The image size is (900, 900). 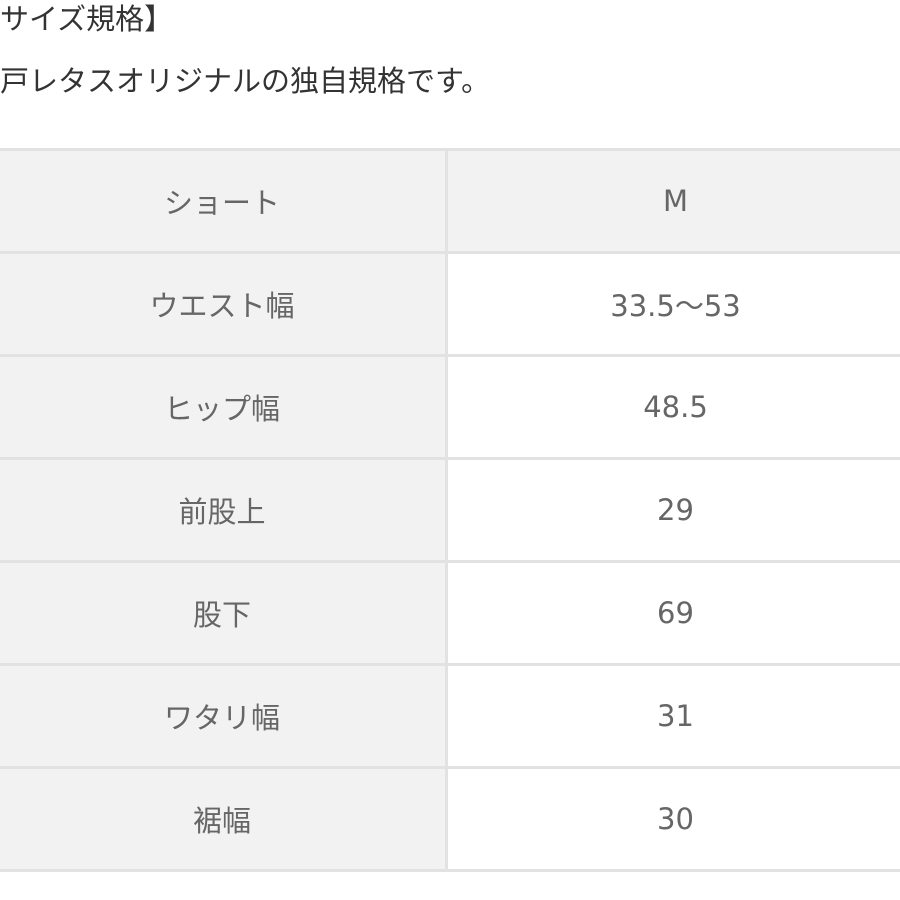 I want to click on row-value: 69, so click(x=672, y=613).